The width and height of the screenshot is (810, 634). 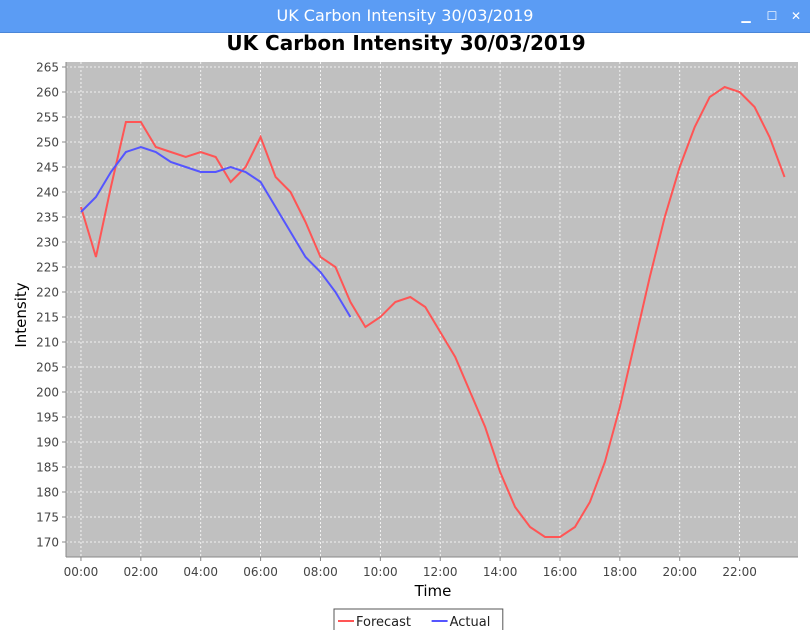 What do you see at coordinates (21, 314) in the screenshot?
I see `y-axis-label: Intensity` at bounding box center [21, 314].